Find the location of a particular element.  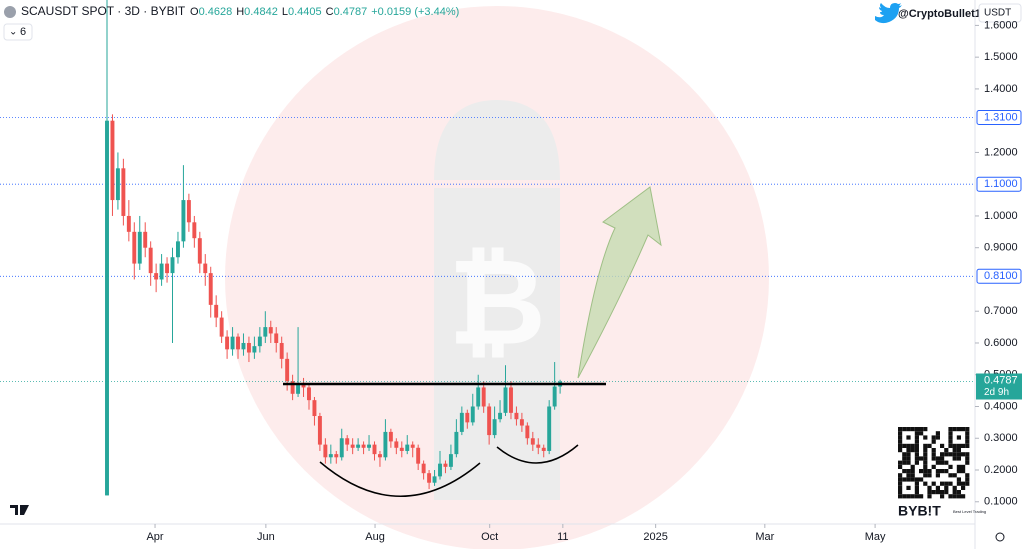

ohlc-value: 0.4405 is located at coordinates (305, 12).